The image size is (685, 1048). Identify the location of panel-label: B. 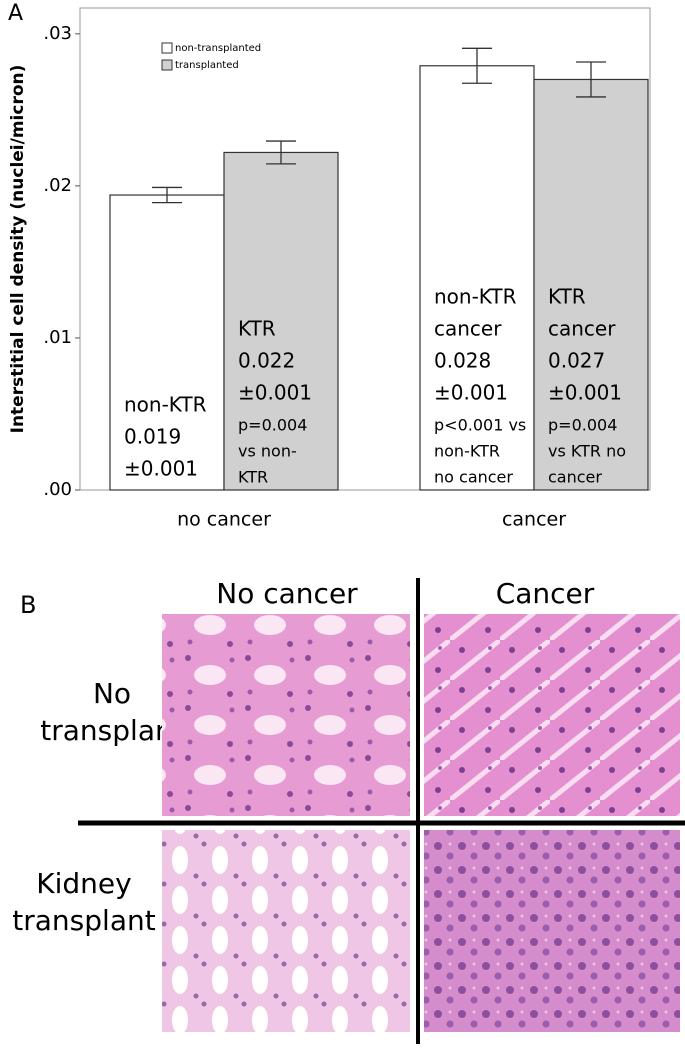
(28, 605).